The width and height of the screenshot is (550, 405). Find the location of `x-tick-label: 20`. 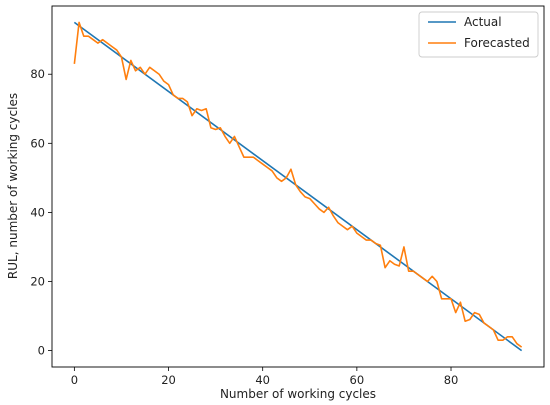

x-tick-label: 20 is located at coordinates (168, 380).